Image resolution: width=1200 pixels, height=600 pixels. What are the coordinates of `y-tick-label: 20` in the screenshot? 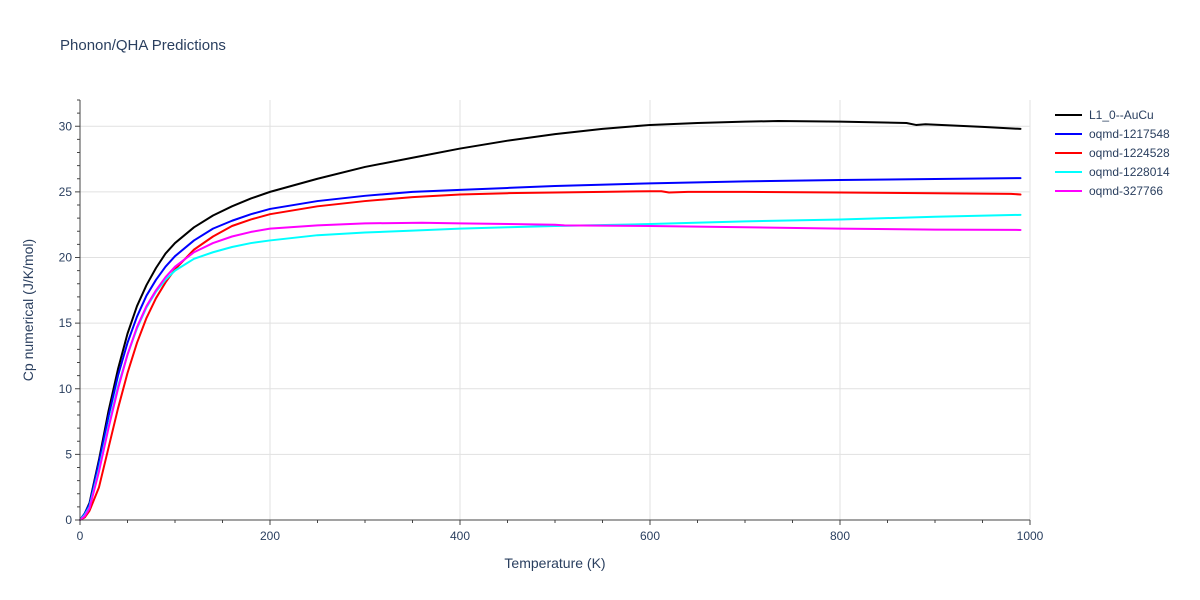 It's located at (66, 258).